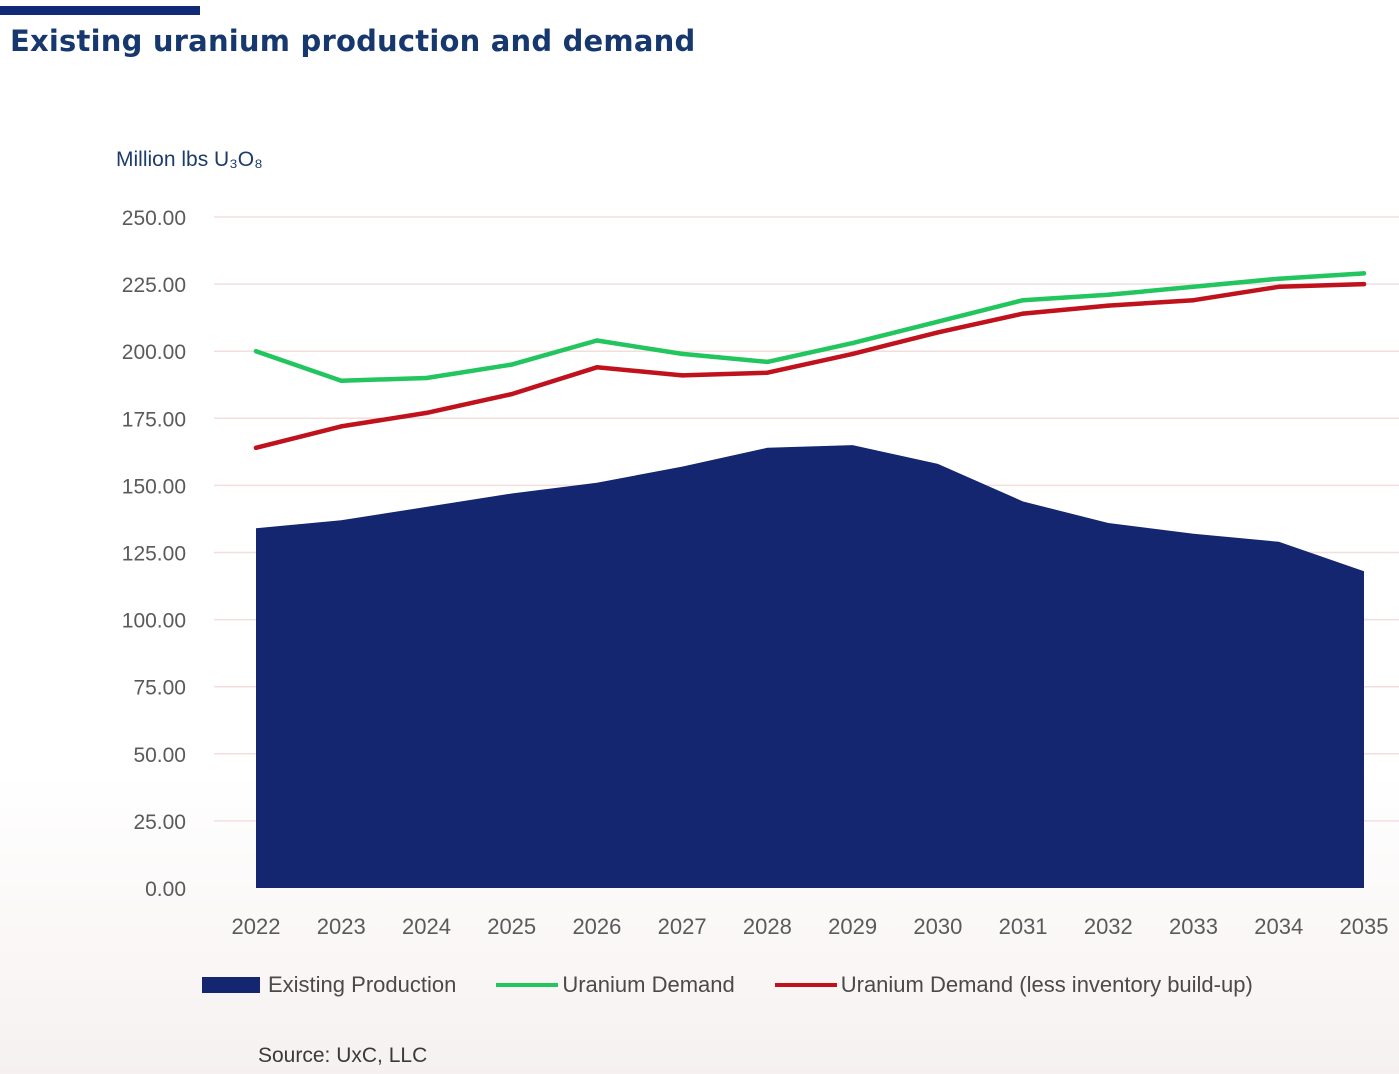 This screenshot has height=1074, width=1399. What do you see at coordinates (1278, 278) in the screenshot?
I see `point-demand-2034` at bounding box center [1278, 278].